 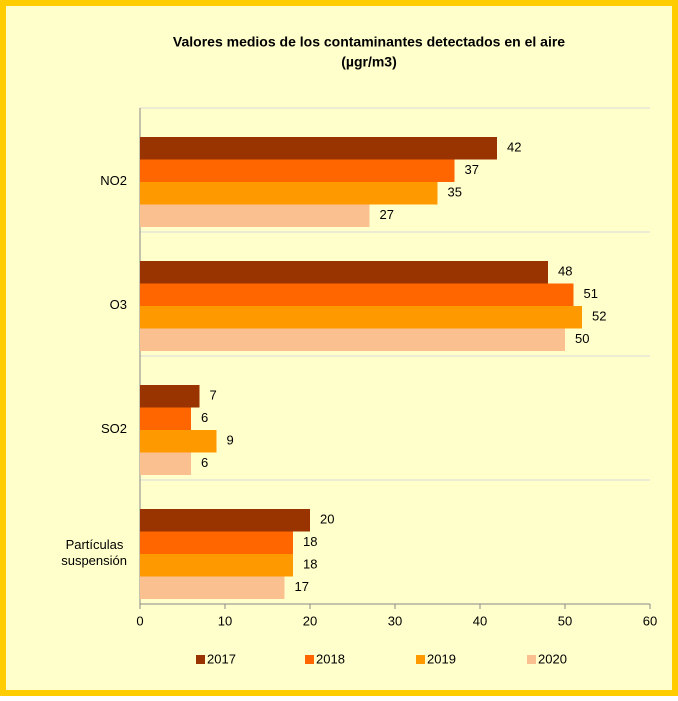 What do you see at coordinates (94, 552) in the screenshot?
I see `y-tick-label: Partículas suspensión` at bounding box center [94, 552].